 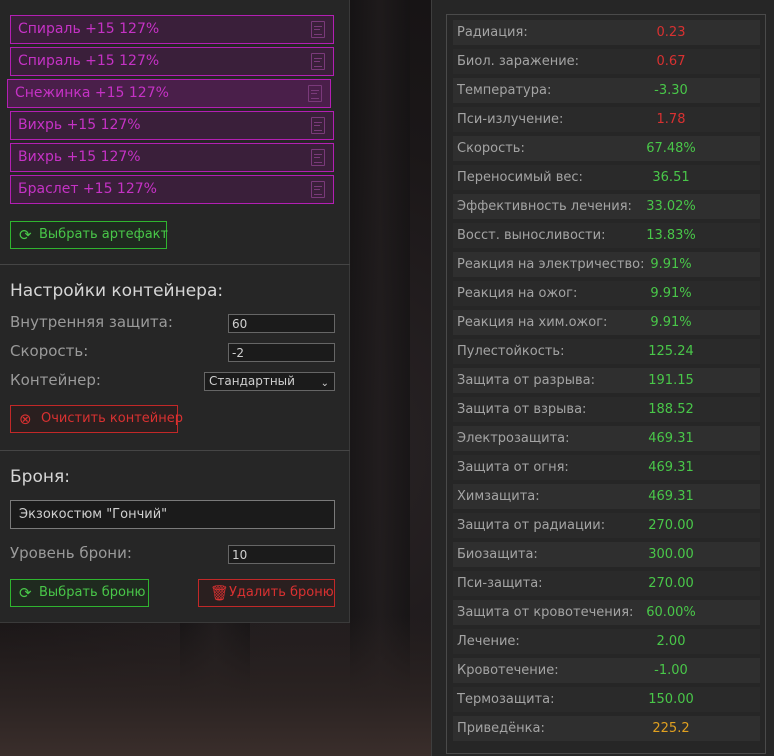 I want to click on trash-icon: 🗑, so click(x=220, y=593).